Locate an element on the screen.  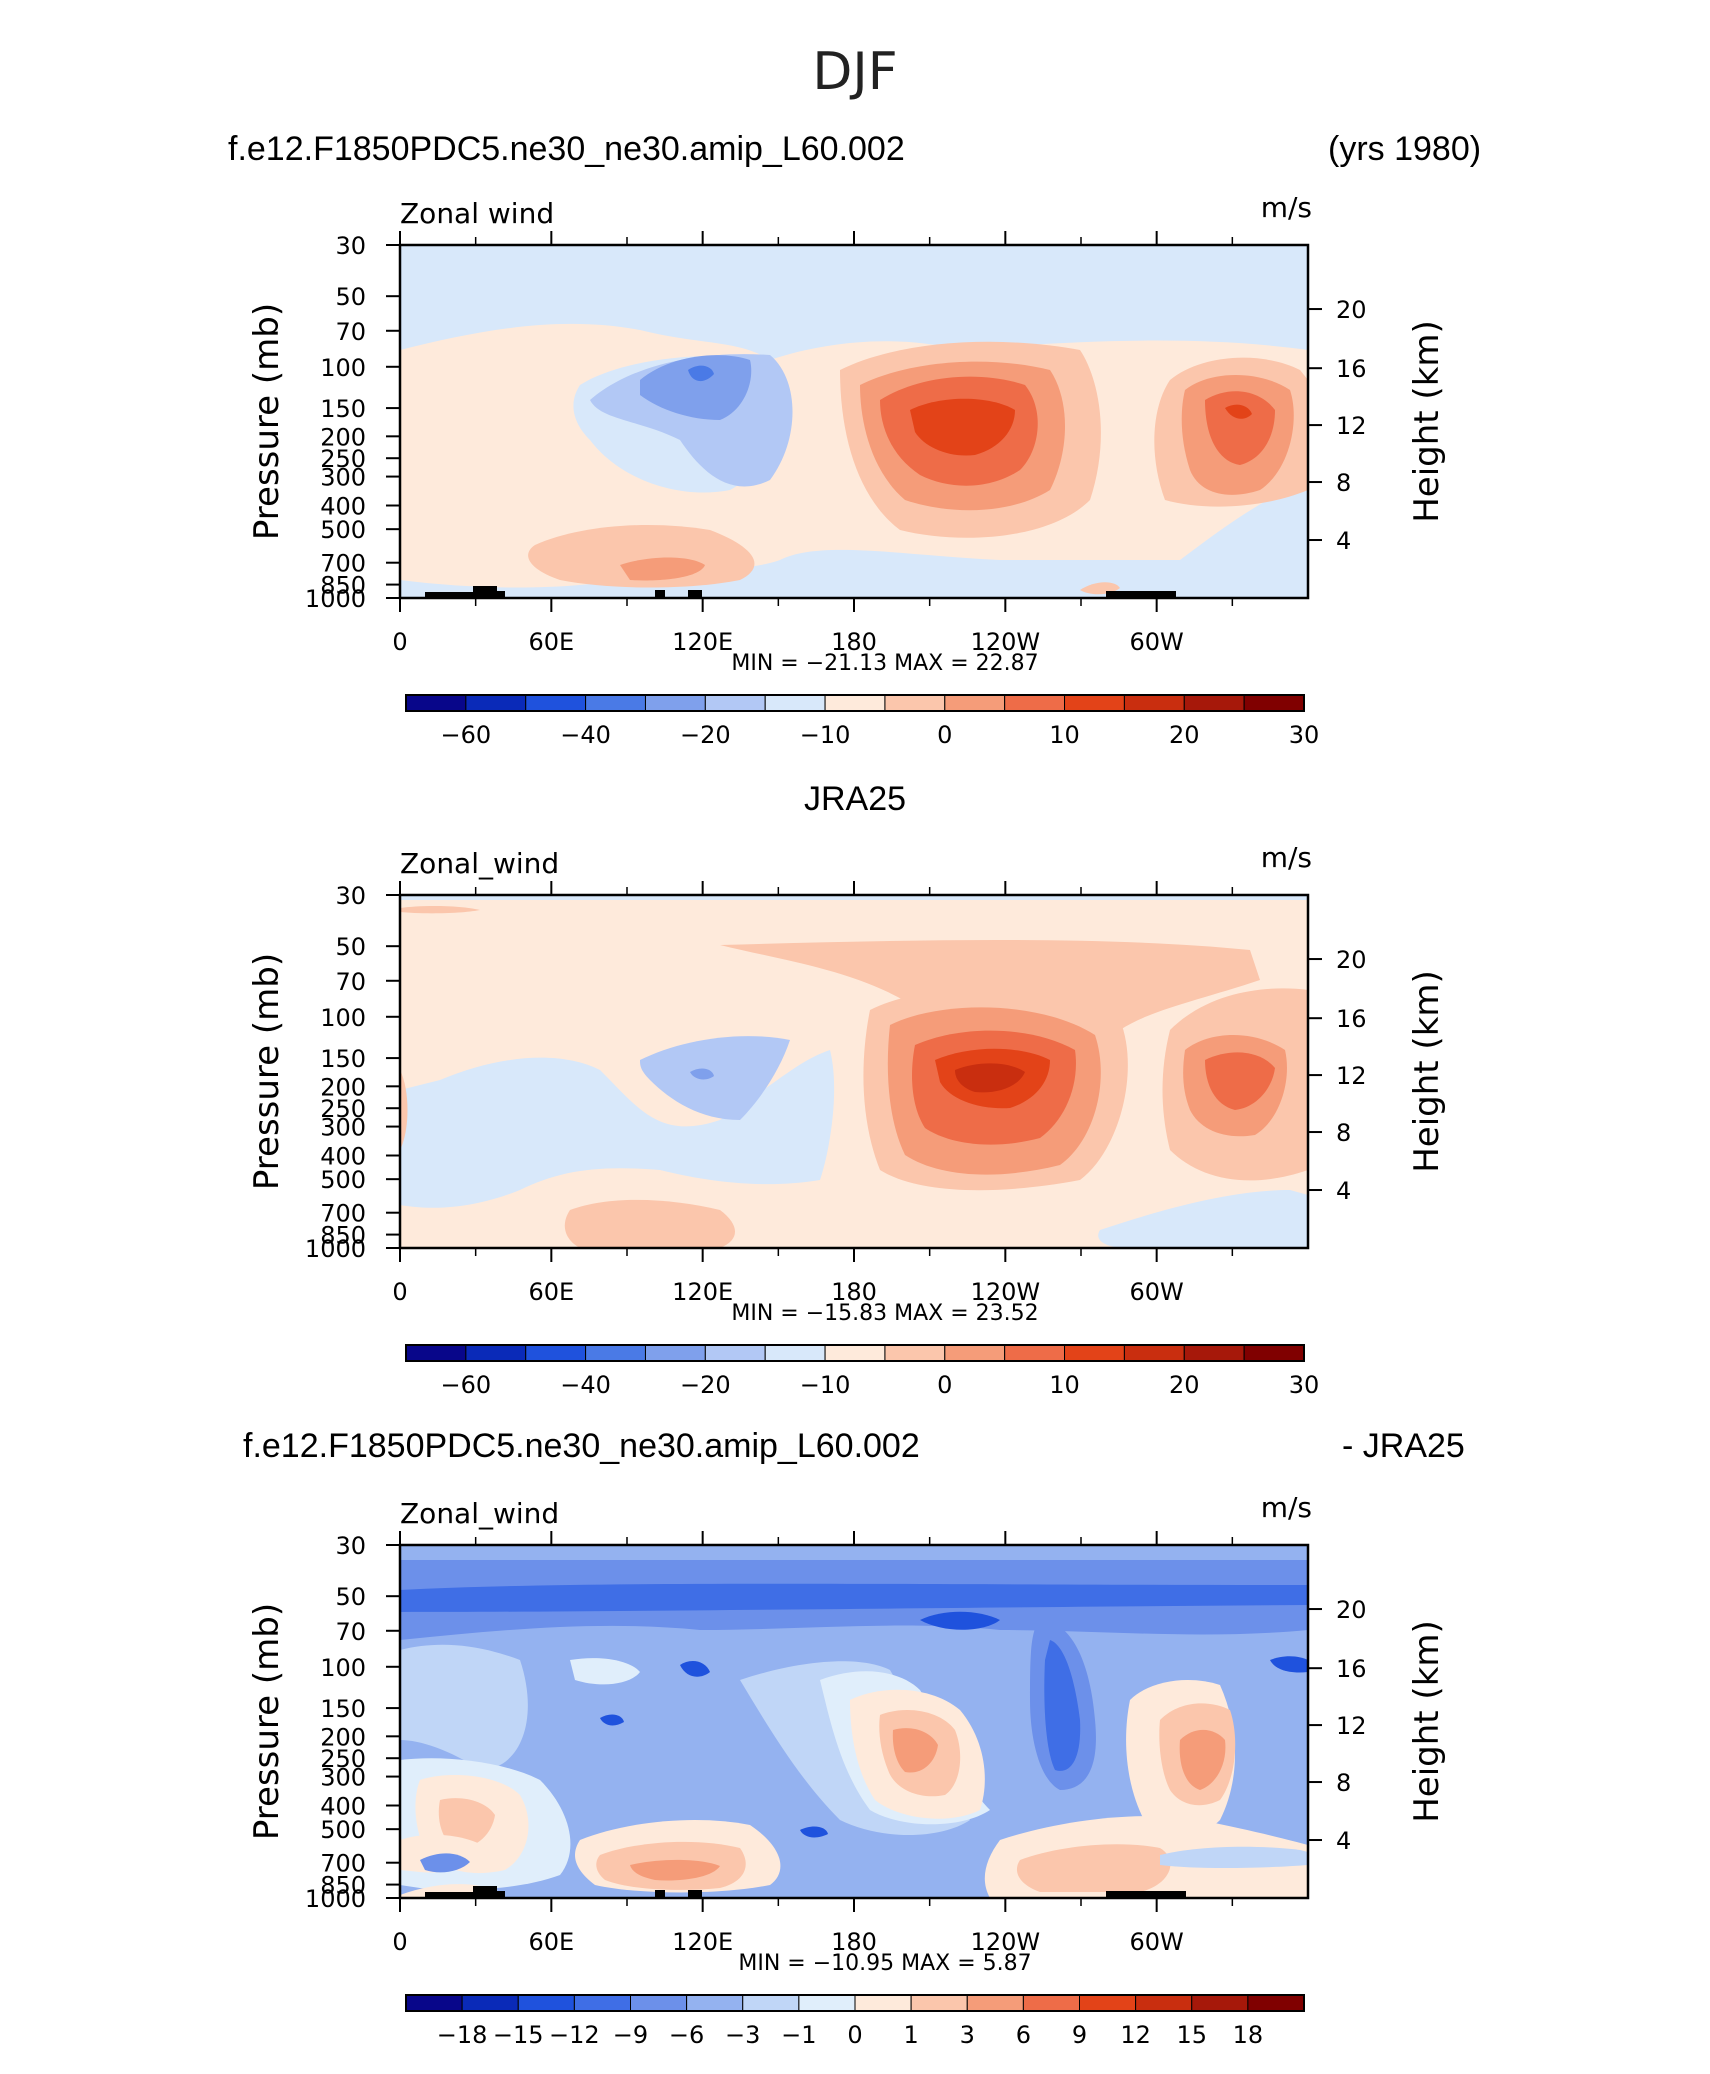
colorbar-label: 0 is located at coordinates (854, 2035).